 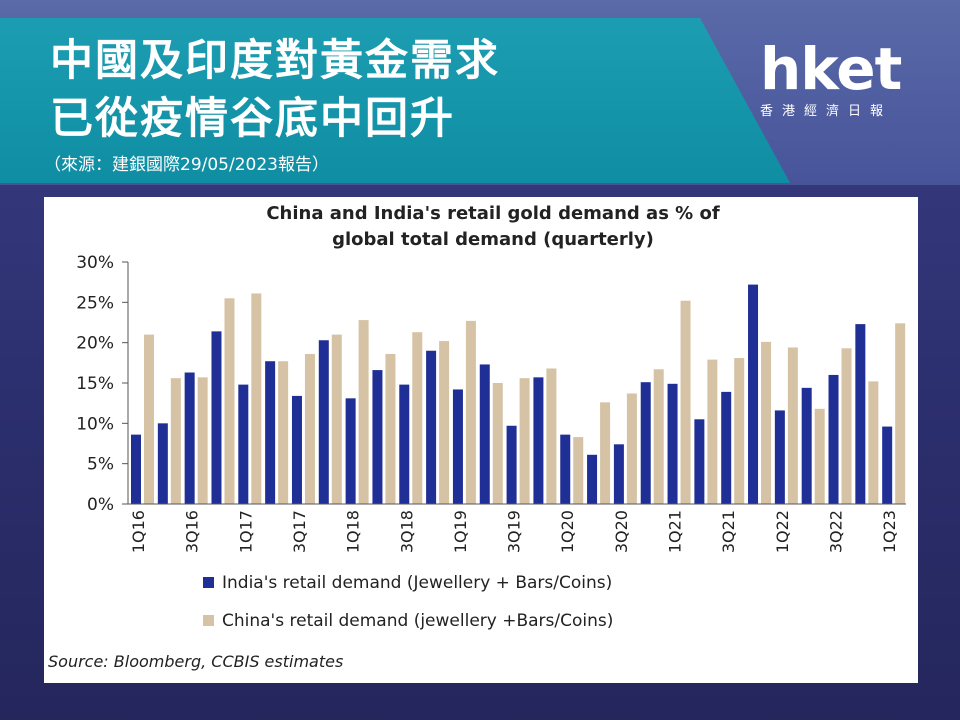 What do you see at coordinates (538, 440) in the screenshot?
I see `india-bar-4Q19` at bounding box center [538, 440].